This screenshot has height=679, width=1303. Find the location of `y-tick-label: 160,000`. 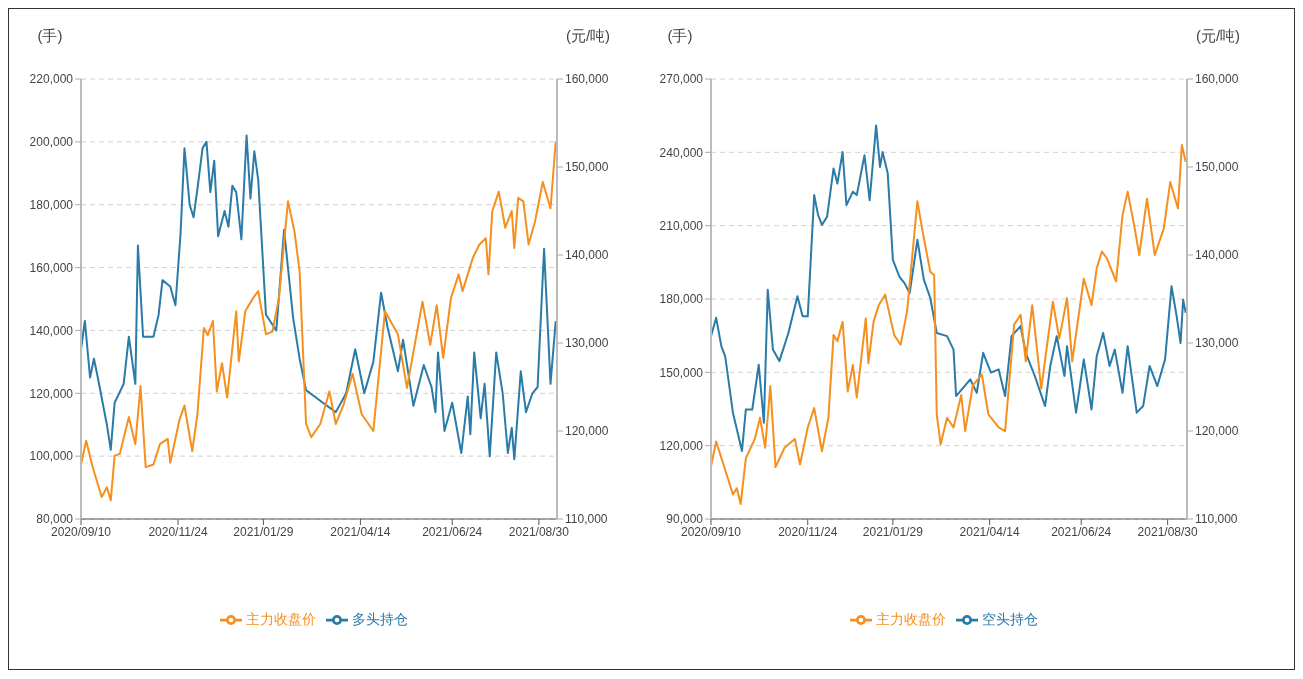

y-tick-label: 160,000 is located at coordinates (51, 267).